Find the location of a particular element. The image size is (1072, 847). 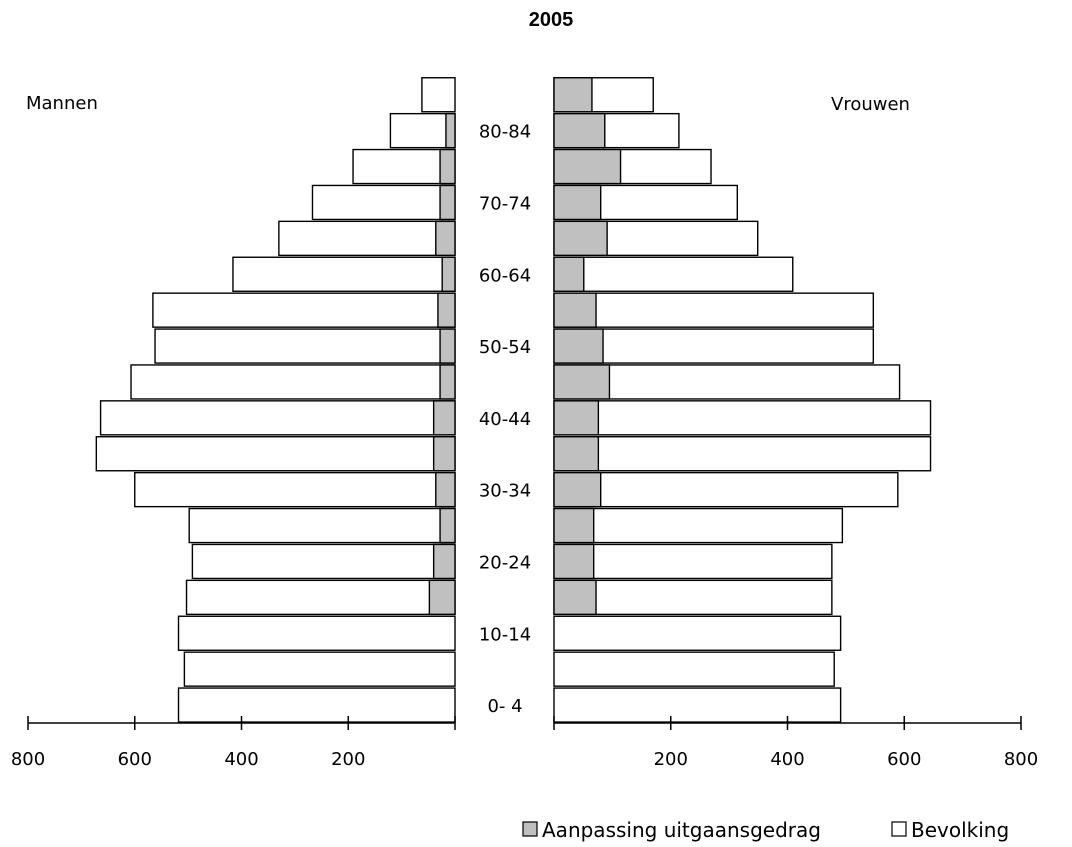

x-tick-label-left-400: 400 is located at coordinates (241, 759).